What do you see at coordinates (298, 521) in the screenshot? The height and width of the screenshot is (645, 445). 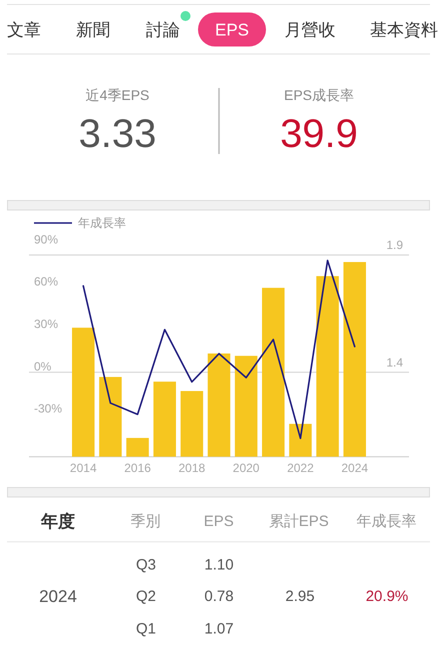 I see `text: 累計EPS` at bounding box center [298, 521].